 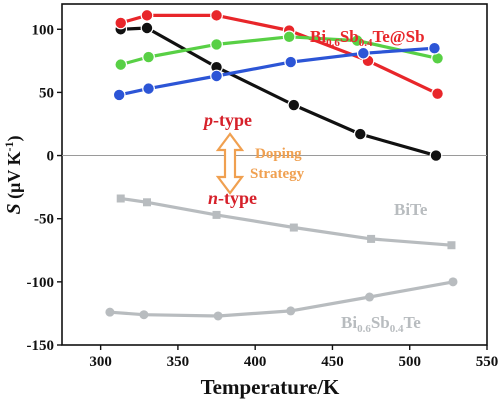 I want to click on y-axis-title: S (μV K-1), so click(x=13, y=175).